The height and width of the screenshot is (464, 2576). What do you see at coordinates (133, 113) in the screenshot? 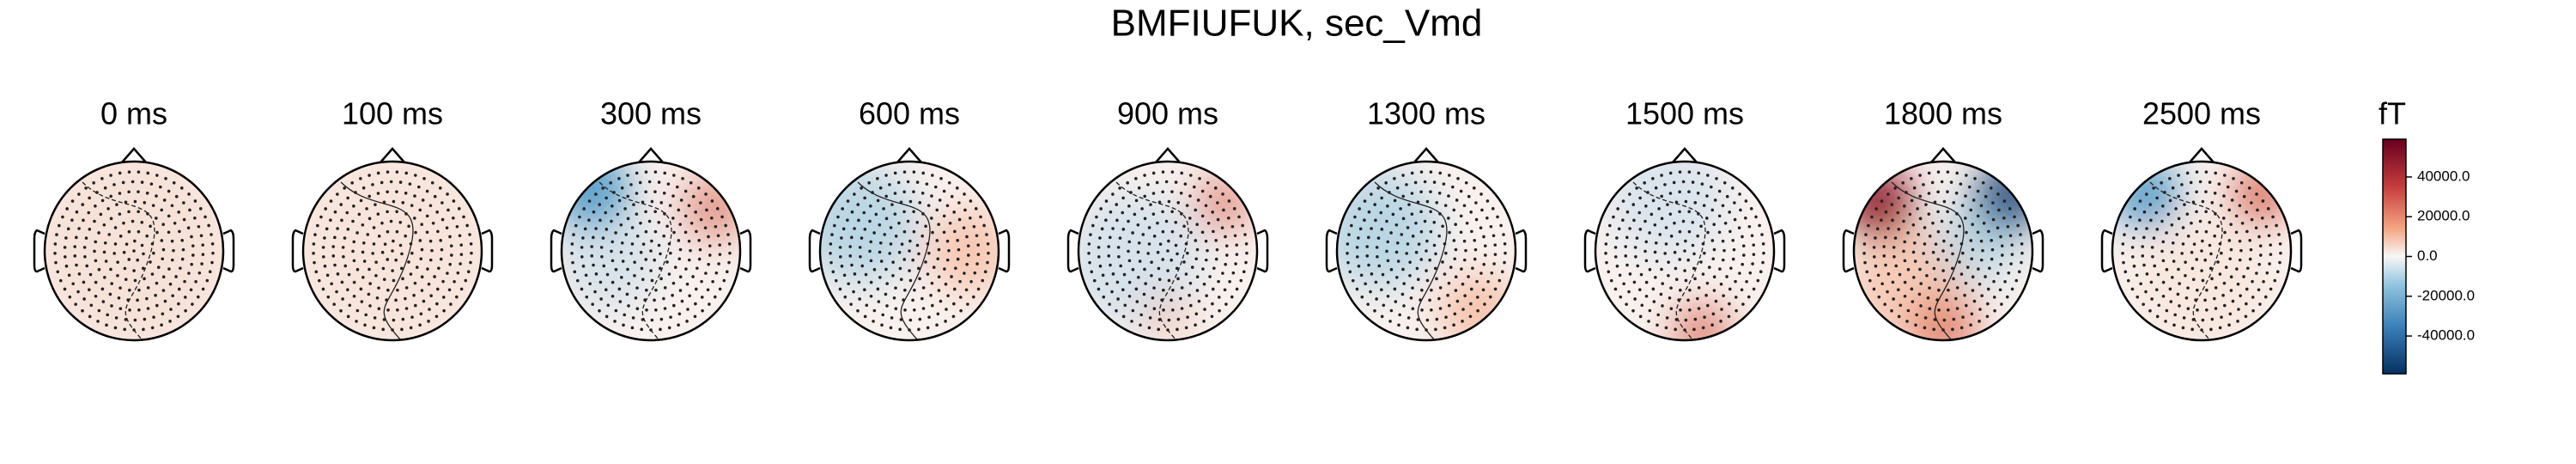
I see `panel-title: 0 ms` at bounding box center [133, 113].